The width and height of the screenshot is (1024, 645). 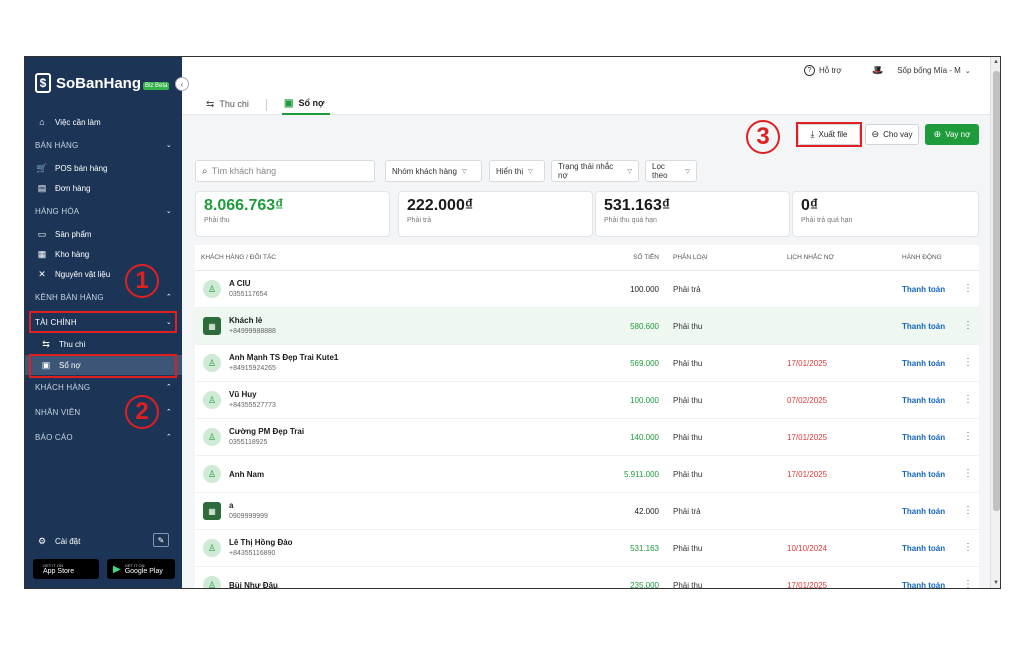 I want to click on sidebar-section-hang-hoa: HÀNG HÓA ⌄, so click(x=103, y=211).